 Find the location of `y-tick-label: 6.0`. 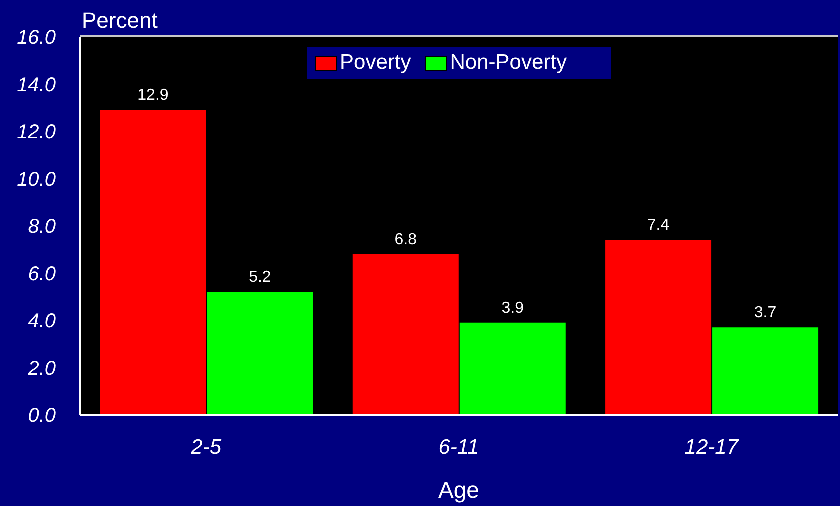

y-tick-label: 6.0 is located at coordinates (42, 274).